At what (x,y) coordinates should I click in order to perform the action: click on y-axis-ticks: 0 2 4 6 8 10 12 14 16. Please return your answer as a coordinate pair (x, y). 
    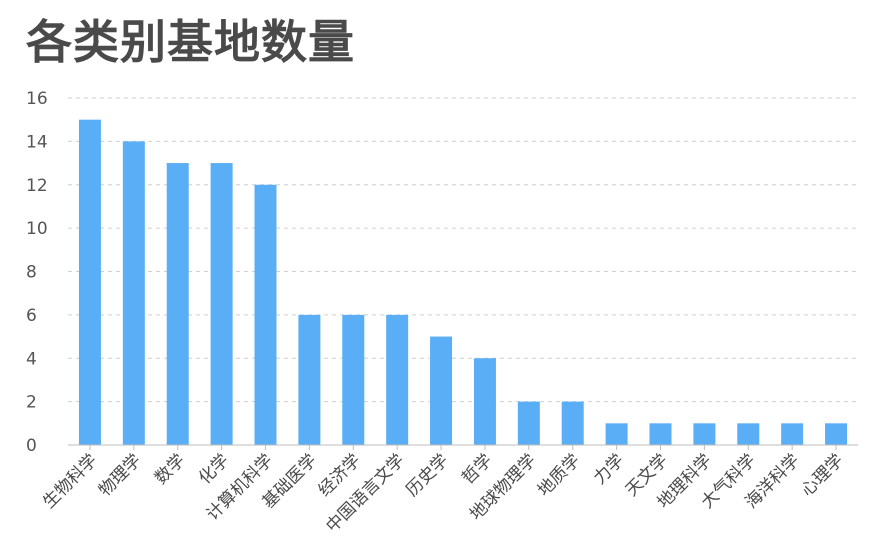
    Looking at the image, I should click on (37, 272).